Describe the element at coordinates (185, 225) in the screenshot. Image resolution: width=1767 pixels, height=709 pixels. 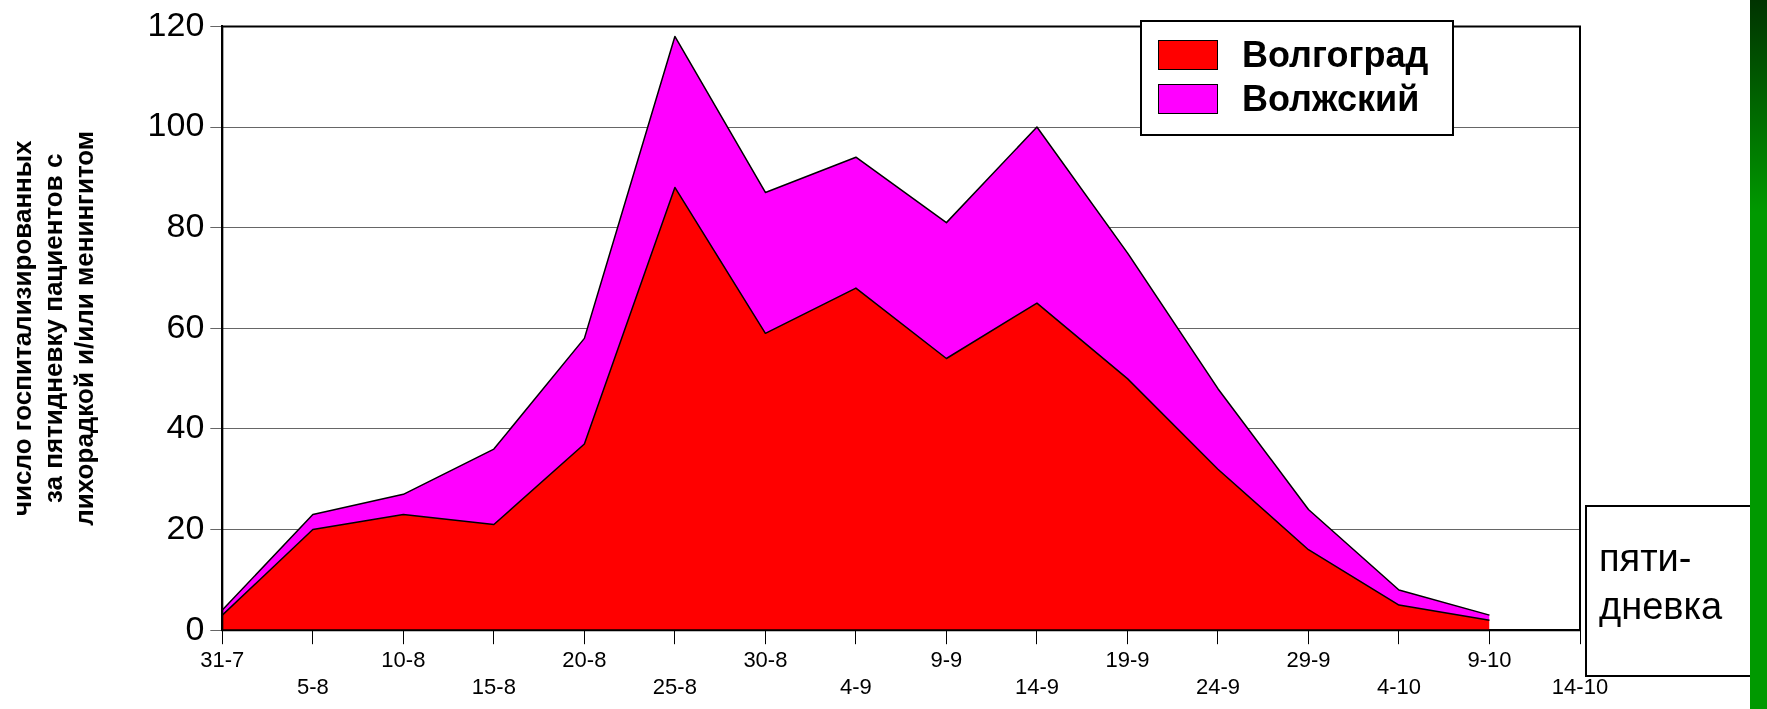
I see `y-tick-label: 80` at that location.